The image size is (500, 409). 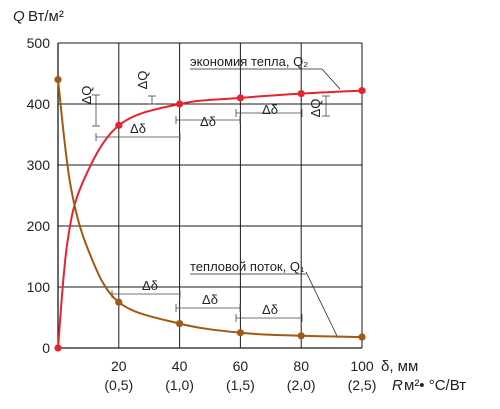 What do you see at coordinates (397, 385) in the screenshot?
I see `x-axis-secondary-symbol: R` at bounding box center [397, 385].